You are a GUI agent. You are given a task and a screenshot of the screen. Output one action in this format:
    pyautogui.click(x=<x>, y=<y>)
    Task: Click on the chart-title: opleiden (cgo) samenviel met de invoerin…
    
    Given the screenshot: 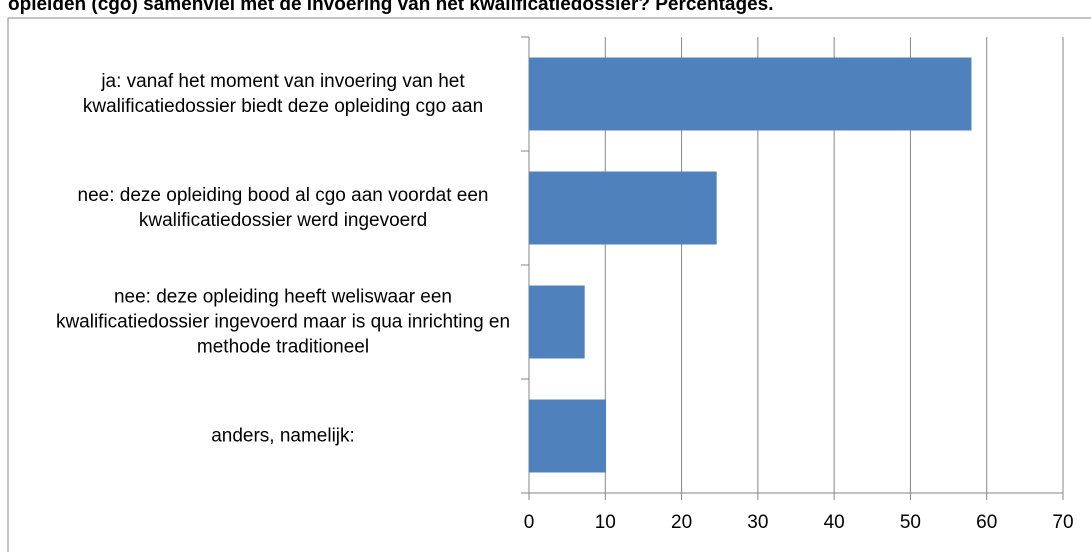 What is the action you would take?
    pyautogui.click(x=391, y=7)
    